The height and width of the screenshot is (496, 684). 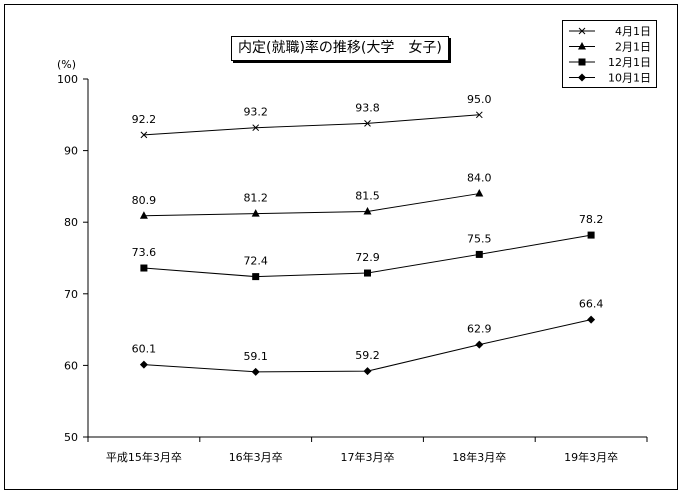 I want to click on series-4: 60.1 59.1 59.2 62.9 66.4, so click(x=368, y=337).